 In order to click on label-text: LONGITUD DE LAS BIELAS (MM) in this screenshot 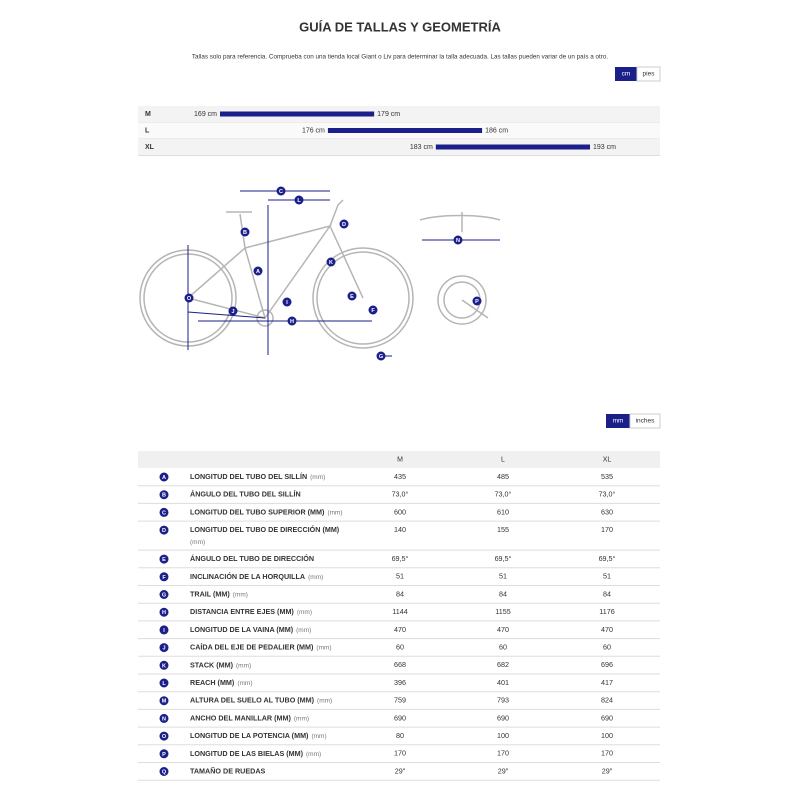, I will do `click(247, 753)`.